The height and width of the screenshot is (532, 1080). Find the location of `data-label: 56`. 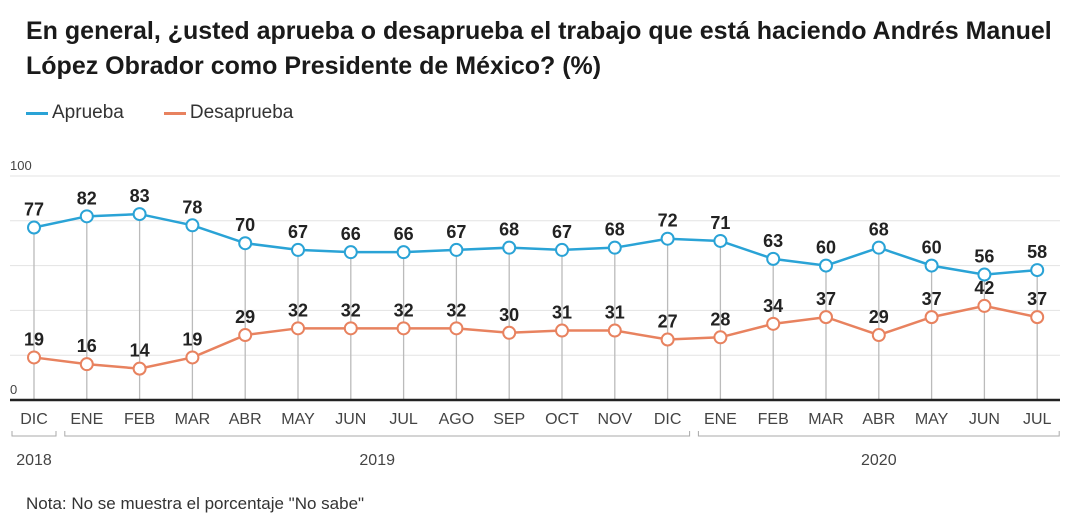

data-label: 56 is located at coordinates (984, 257).